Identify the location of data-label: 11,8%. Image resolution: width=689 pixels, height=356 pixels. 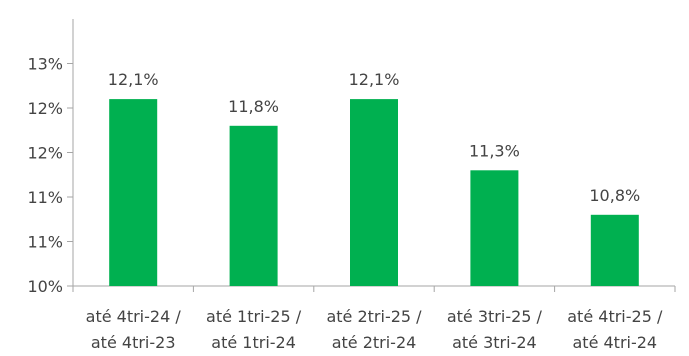
(253, 106).